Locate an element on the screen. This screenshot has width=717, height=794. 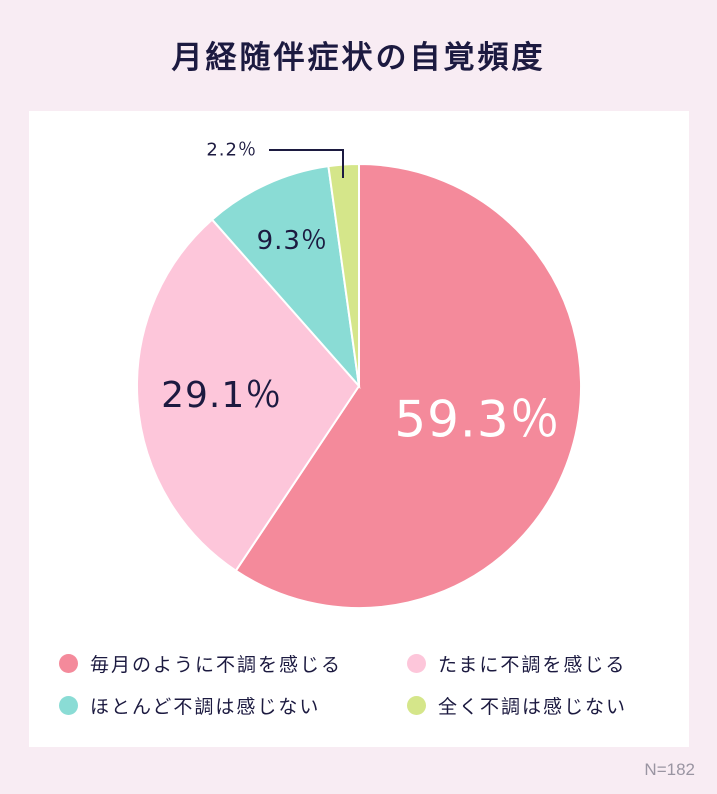
slice-data-label: 59.3％ is located at coordinates (477, 419).